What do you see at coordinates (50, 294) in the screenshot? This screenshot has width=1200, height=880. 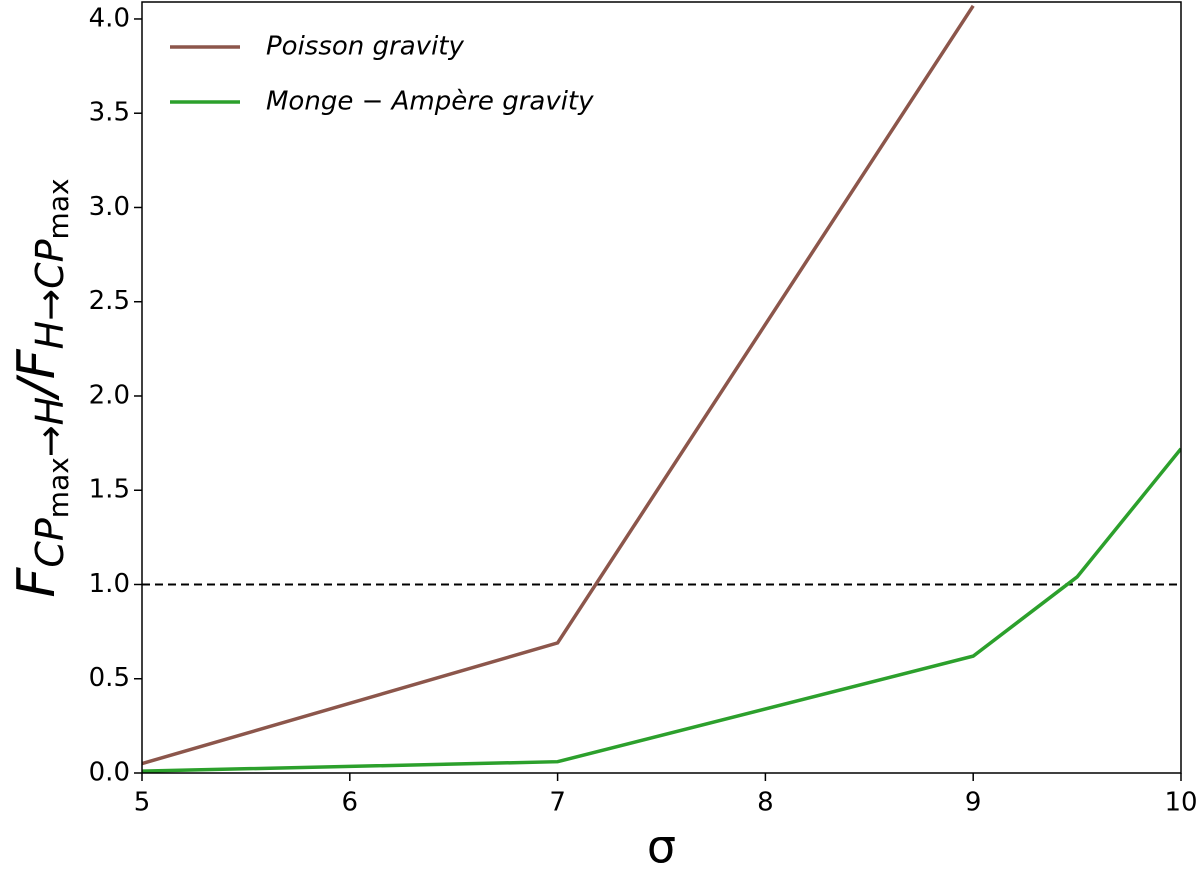 I see `y-axis-label-part: H→CP` at bounding box center [50, 294].